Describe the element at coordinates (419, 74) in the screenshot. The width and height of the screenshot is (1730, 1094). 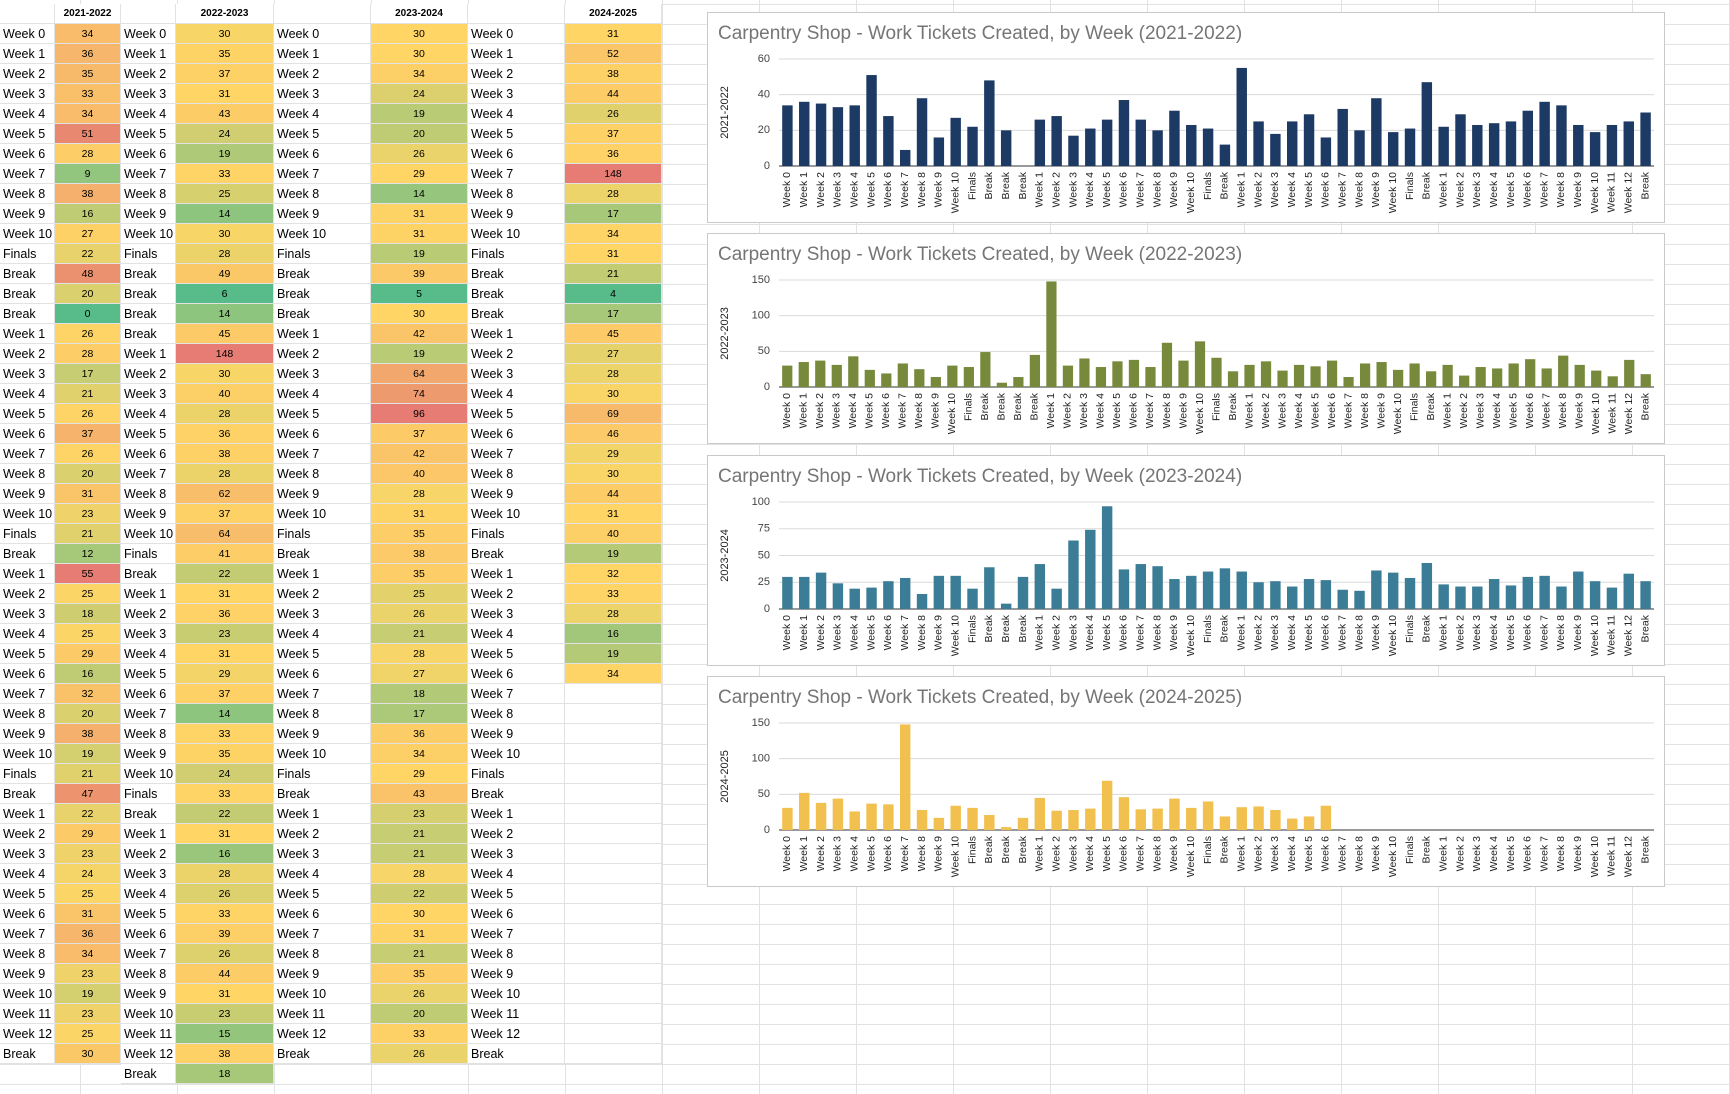
I see `value-cell: 34` at that location.